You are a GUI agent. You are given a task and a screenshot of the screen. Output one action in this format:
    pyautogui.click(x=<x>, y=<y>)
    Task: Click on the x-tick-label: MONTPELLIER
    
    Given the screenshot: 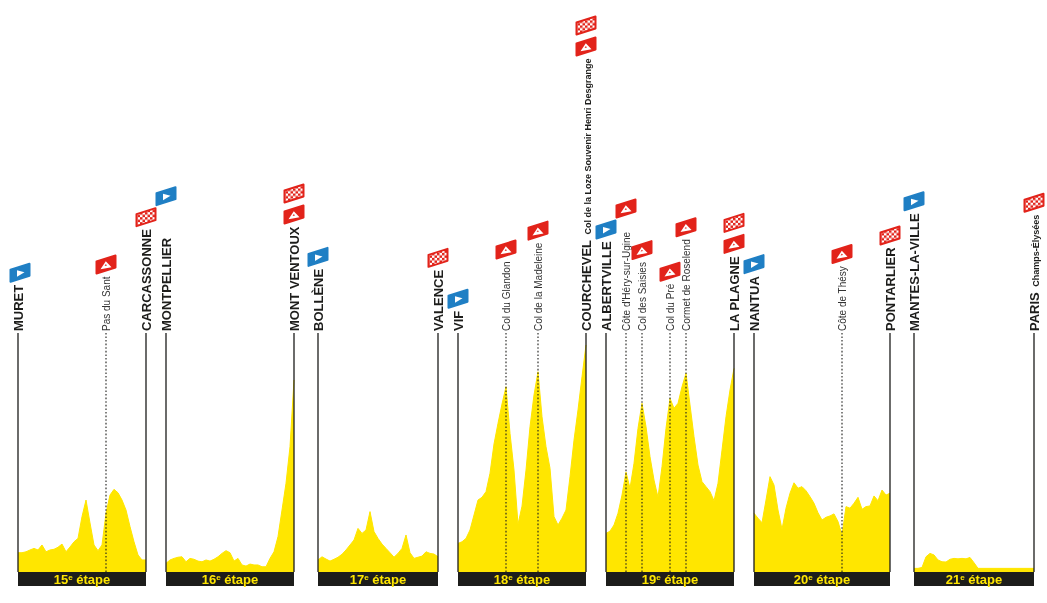 What is the action you would take?
    pyautogui.click(x=166, y=284)
    